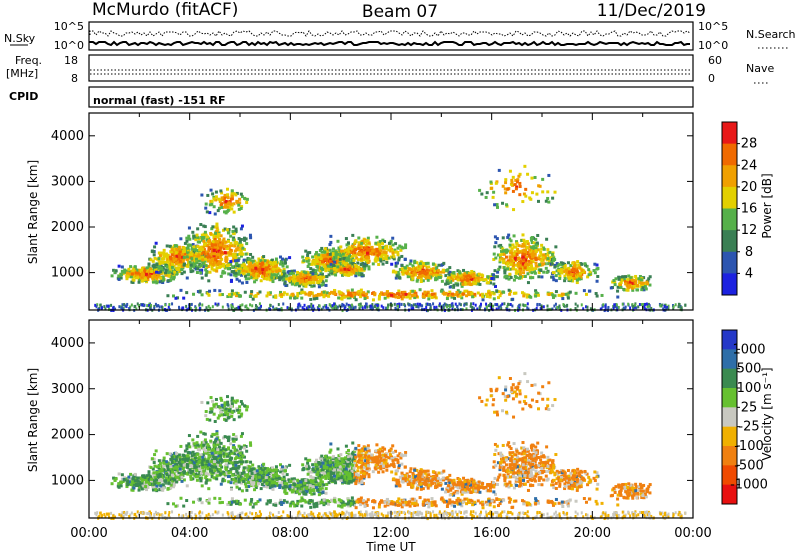 Image resolution: width=800 pixels, height=554 pixels. What do you see at coordinates (715, 60) in the screenshot?
I see `nave-tick-top: 60` at bounding box center [715, 60].